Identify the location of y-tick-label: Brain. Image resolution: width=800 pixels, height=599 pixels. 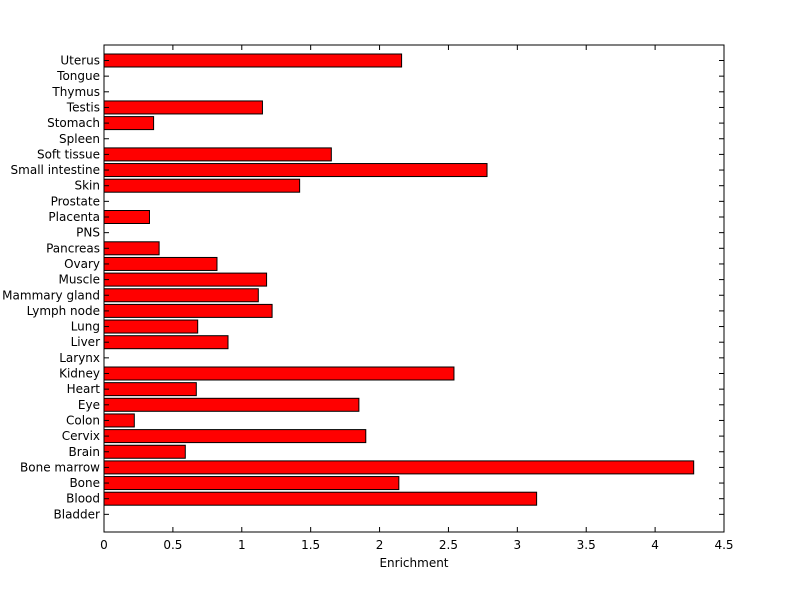
(84, 452).